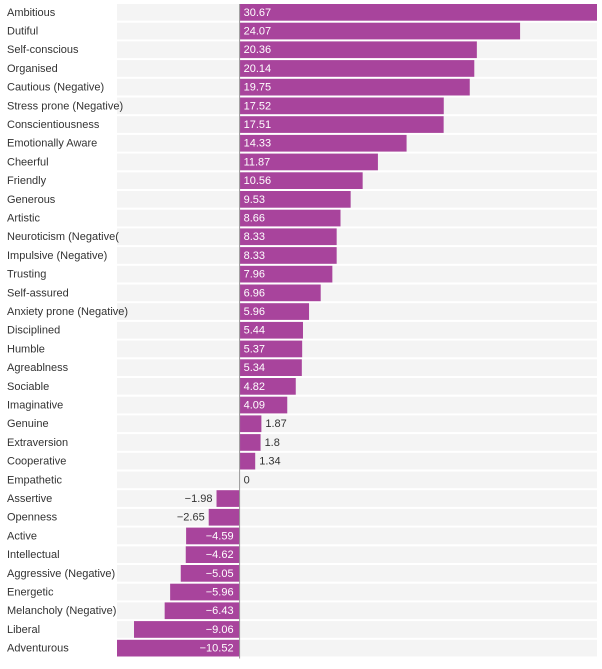 The image size is (602, 669). Describe the element at coordinates (272, 443) in the screenshot. I see `value-label: 1.8` at that location.